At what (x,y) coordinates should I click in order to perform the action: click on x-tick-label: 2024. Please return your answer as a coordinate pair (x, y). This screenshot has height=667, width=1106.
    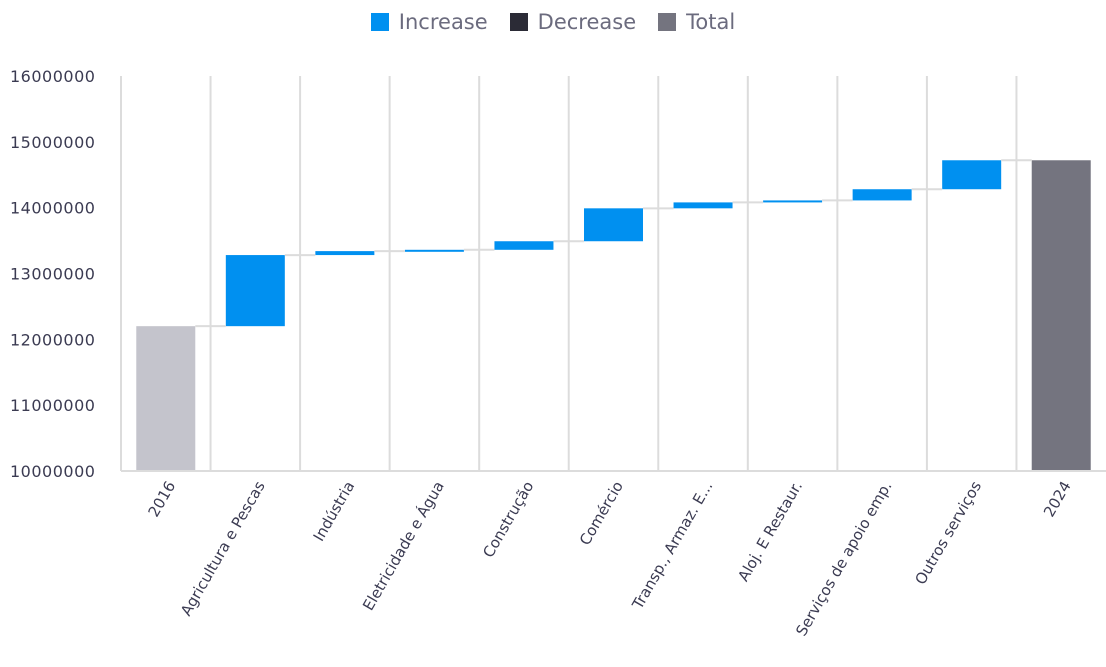
    Looking at the image, I should click on (1057, 499).